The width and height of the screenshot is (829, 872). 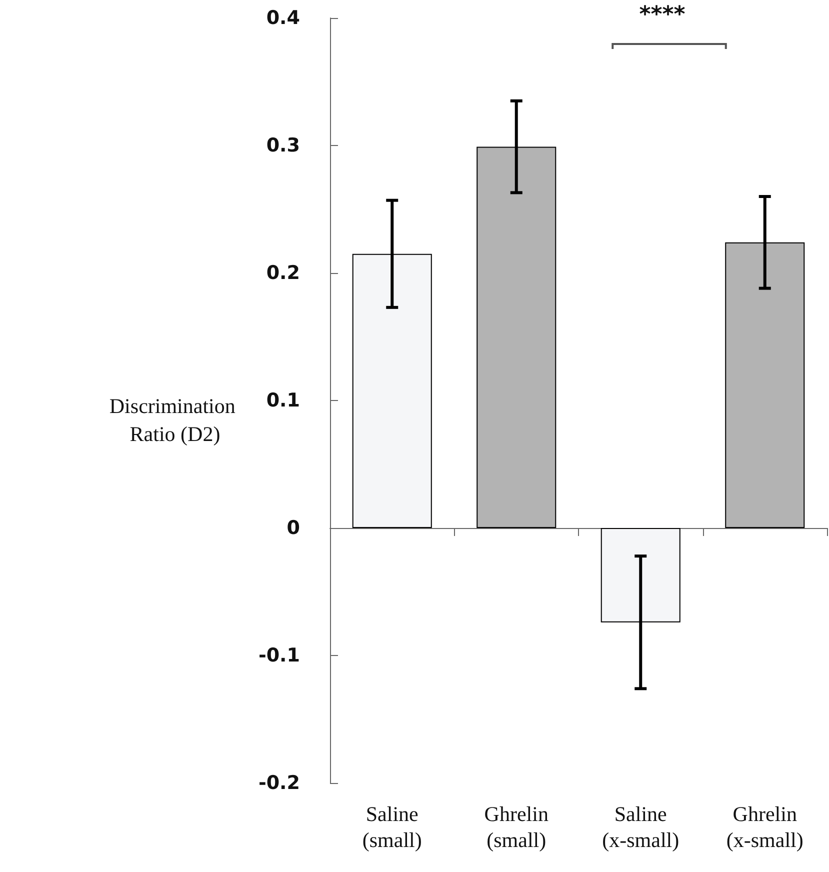 I want to click on y-axis-title: Discrimination Ratio (D2), so click(x=175, y=420).